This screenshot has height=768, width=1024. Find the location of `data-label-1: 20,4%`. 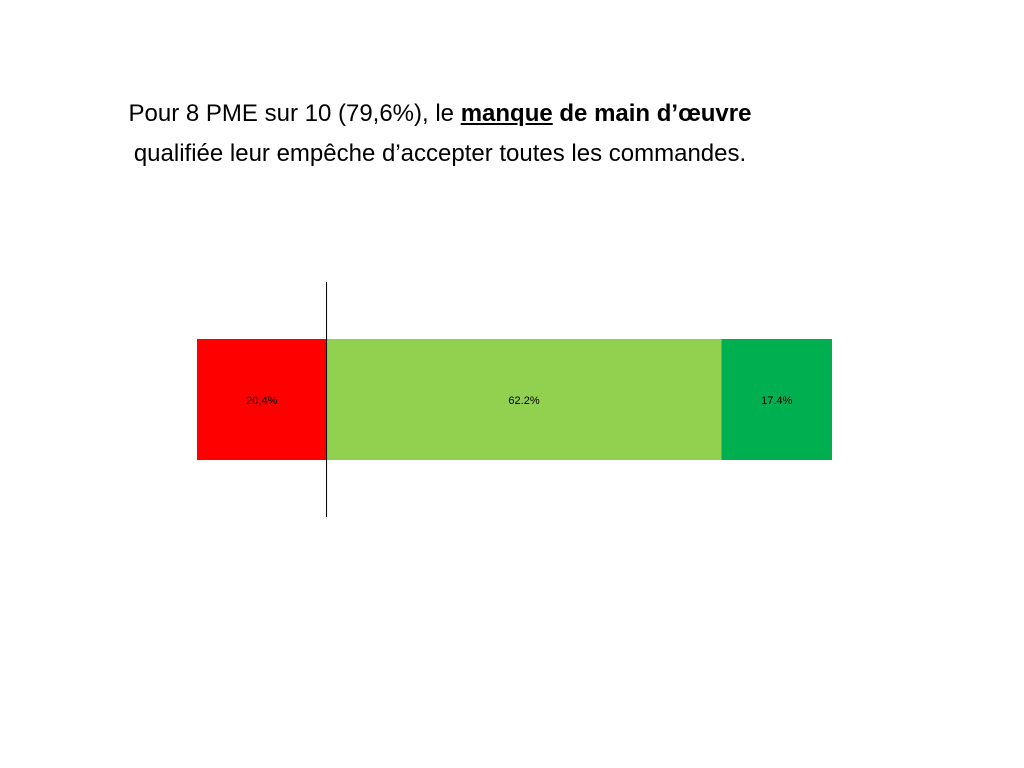

data-label-1: 20,4% is located at coordinates (261, 401).